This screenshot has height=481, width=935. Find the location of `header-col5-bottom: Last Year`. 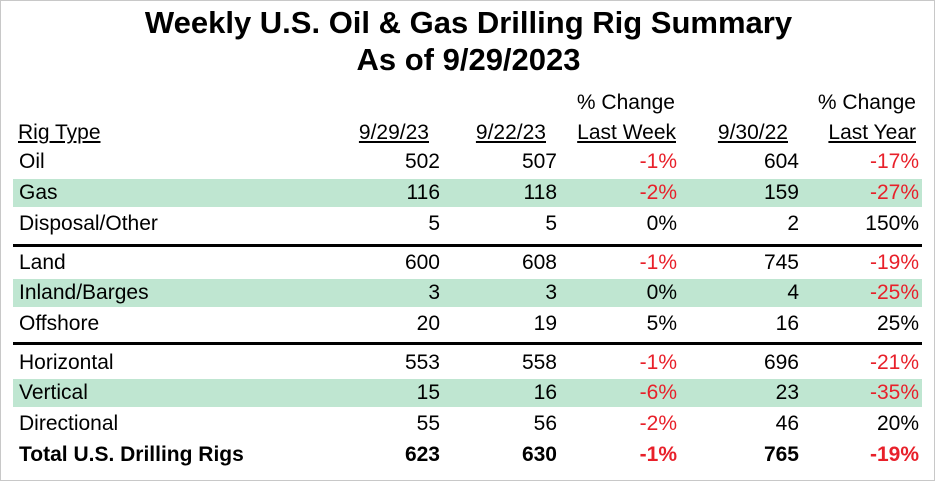

header-col5-bottom: Last Year is located at coordinates (872, 132).